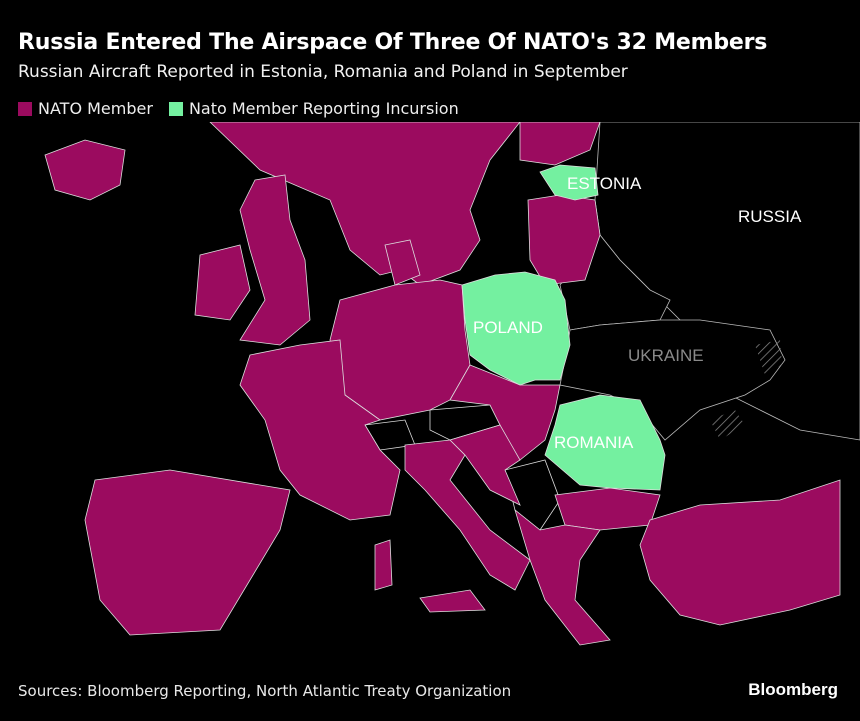 The image size is (860, 721). Describe the element at coordinates (85, 170) in the screenshot. I see `country-iceland` at that location.